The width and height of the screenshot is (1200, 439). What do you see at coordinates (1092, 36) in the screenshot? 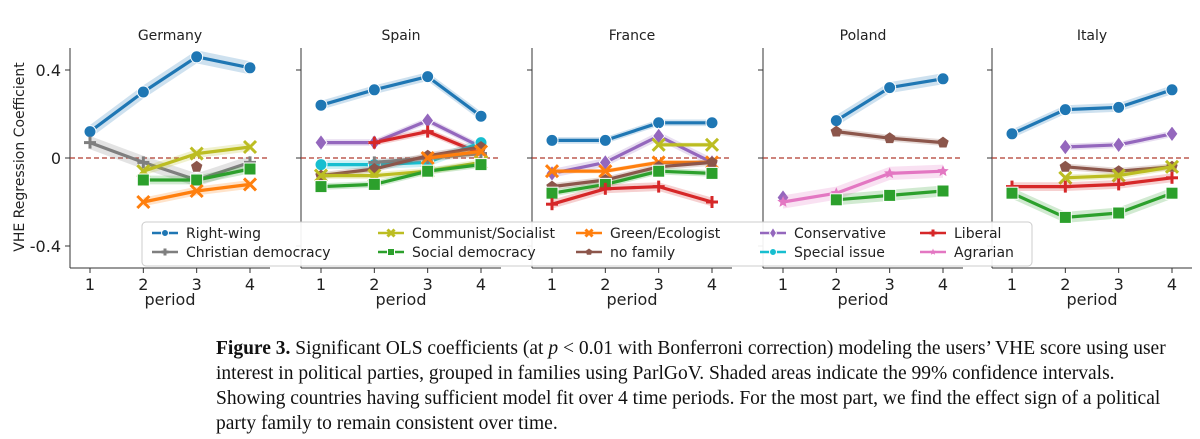
I see `panel-title: Italy` at bounding box center [1092, 36].